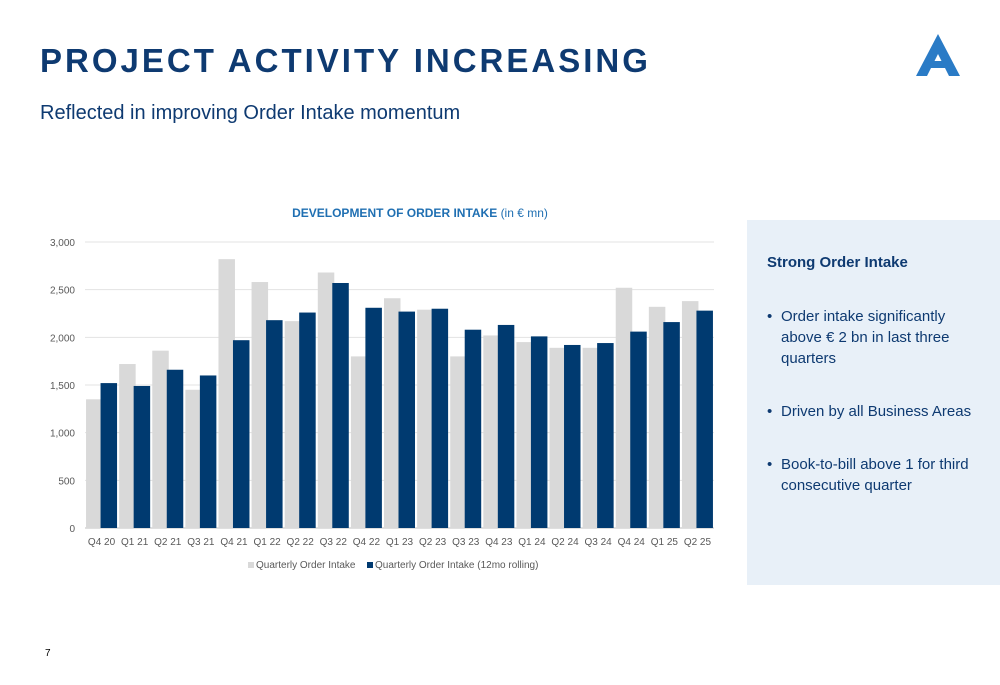 Image resolution: width=1000 pixels, height=685 pixels. I want to click on x-tick-label: Q4 23, so click(499, 542).